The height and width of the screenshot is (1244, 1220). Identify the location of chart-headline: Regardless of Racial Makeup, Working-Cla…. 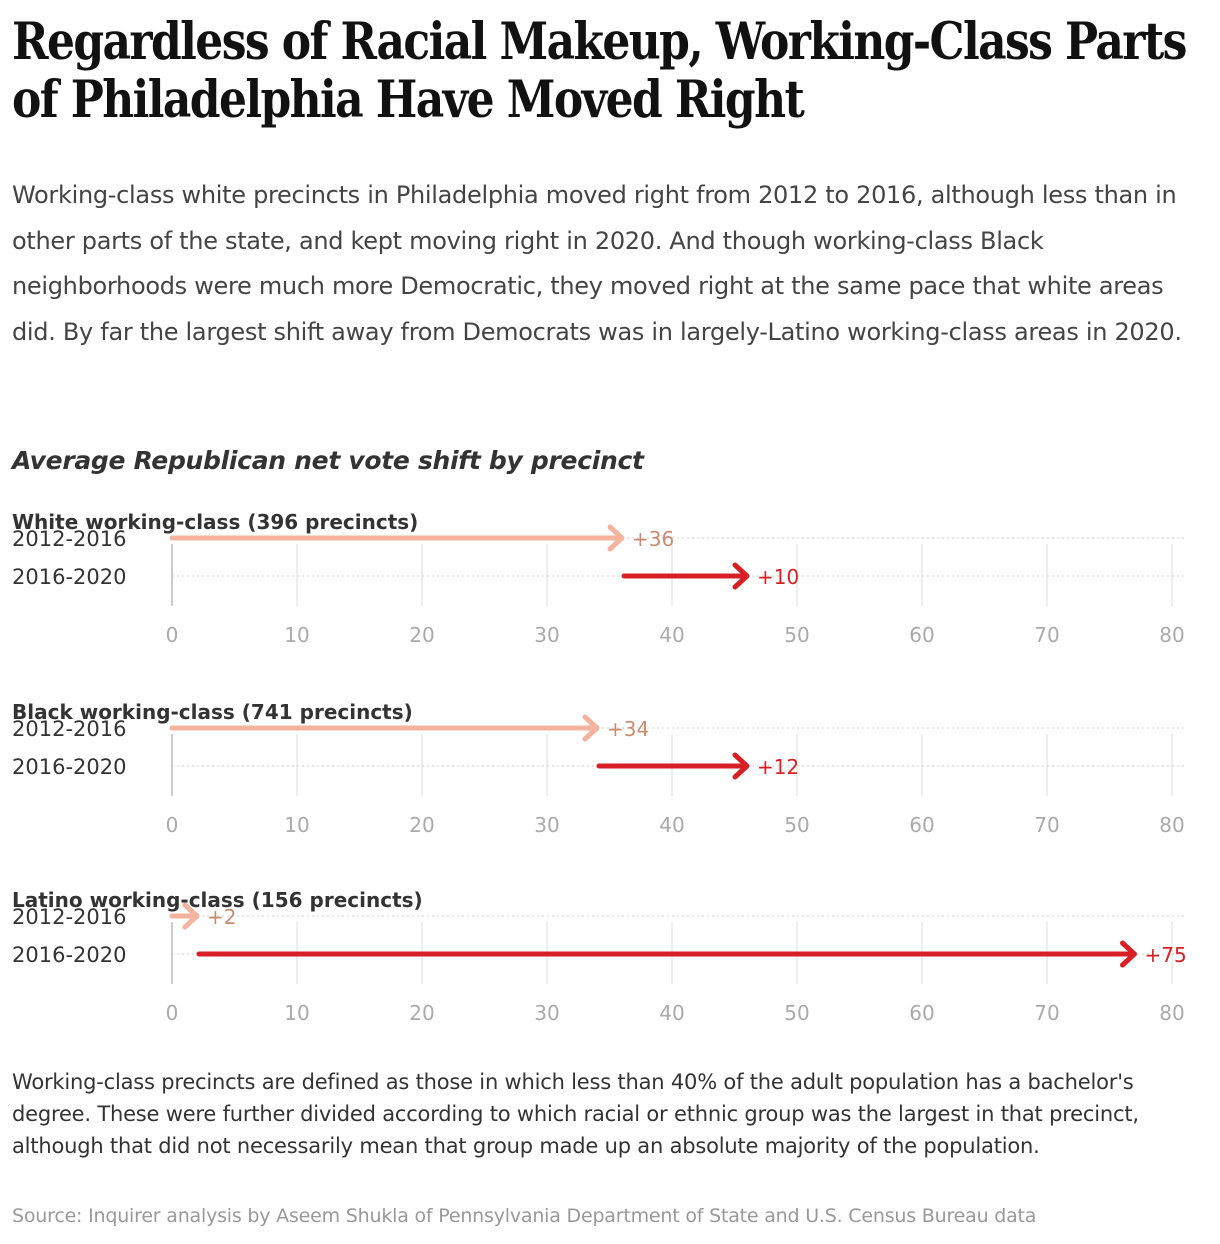
(599, 71).